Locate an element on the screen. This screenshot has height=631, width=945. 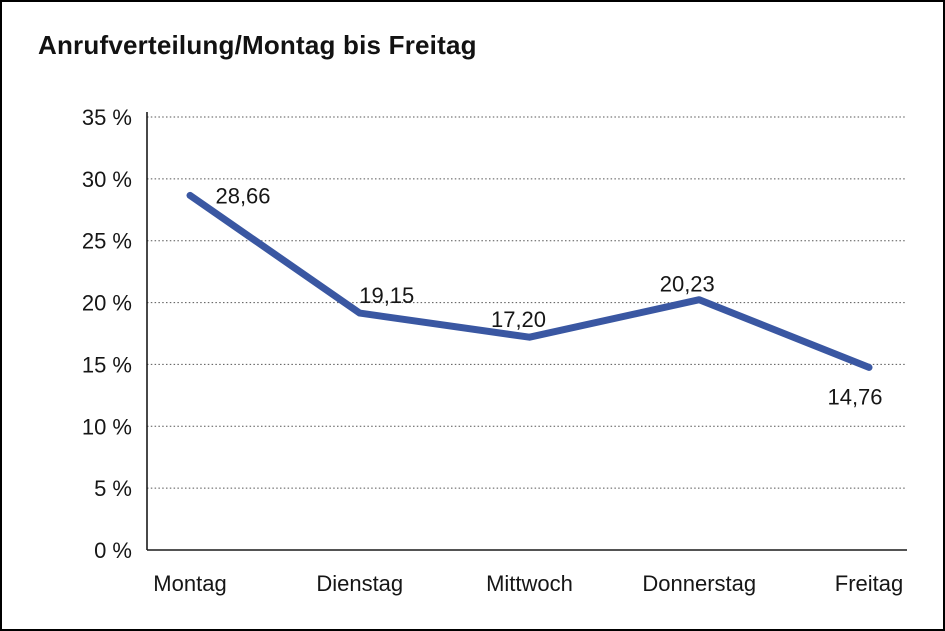
x-axis-labels: Montag Dienstag Mittwoch Donnerstag Freitag is located at coordinates (528, 583).